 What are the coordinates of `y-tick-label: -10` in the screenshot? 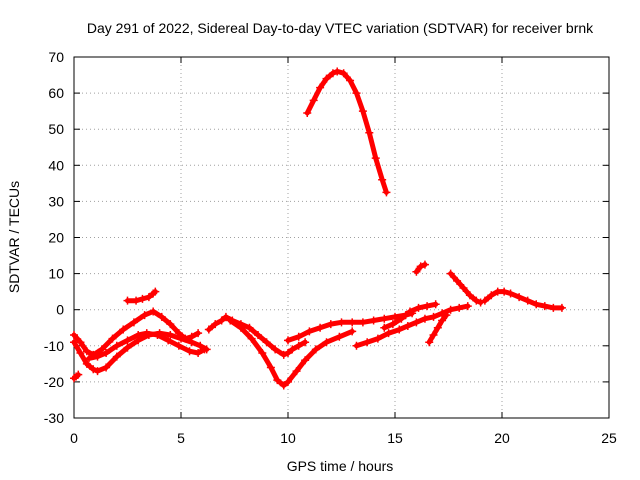 It's located at (54, 346).